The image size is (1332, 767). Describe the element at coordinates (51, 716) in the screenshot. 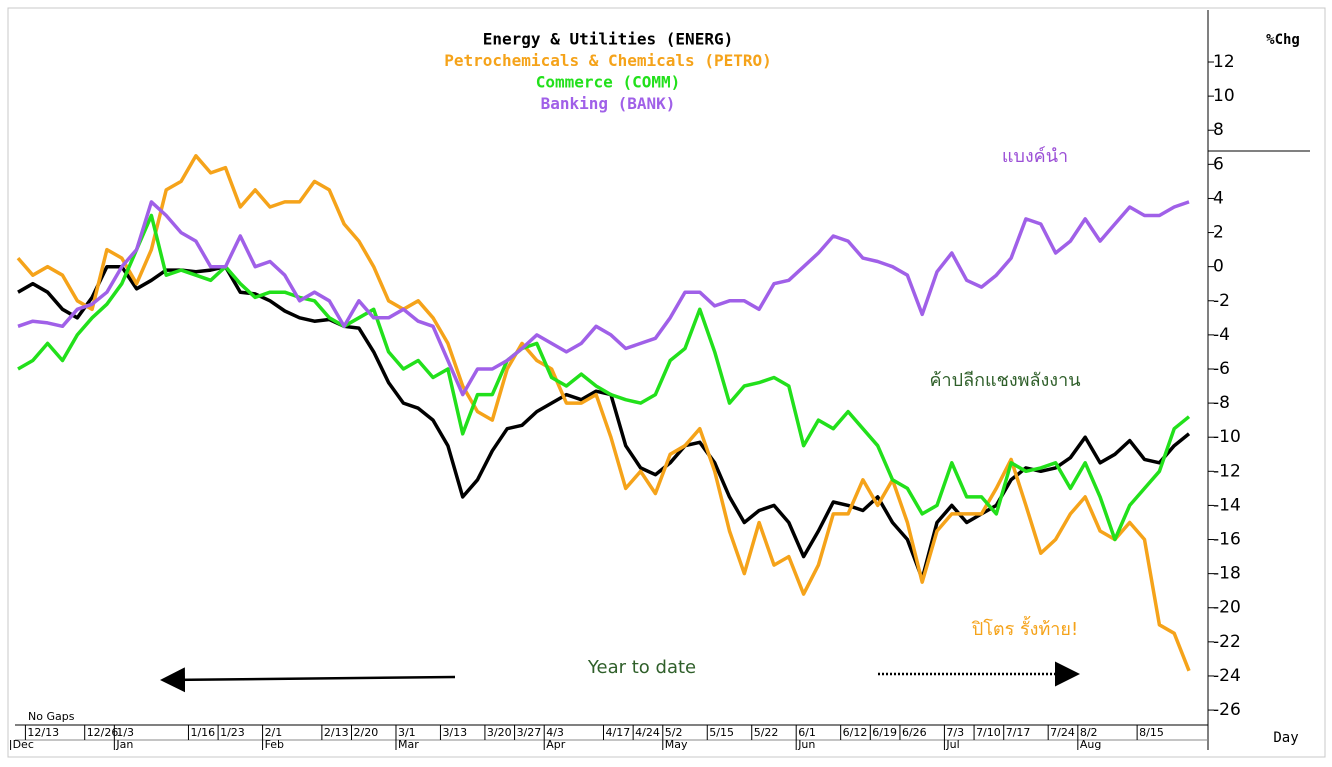

I see `gap-note: No Gaps` at that location.